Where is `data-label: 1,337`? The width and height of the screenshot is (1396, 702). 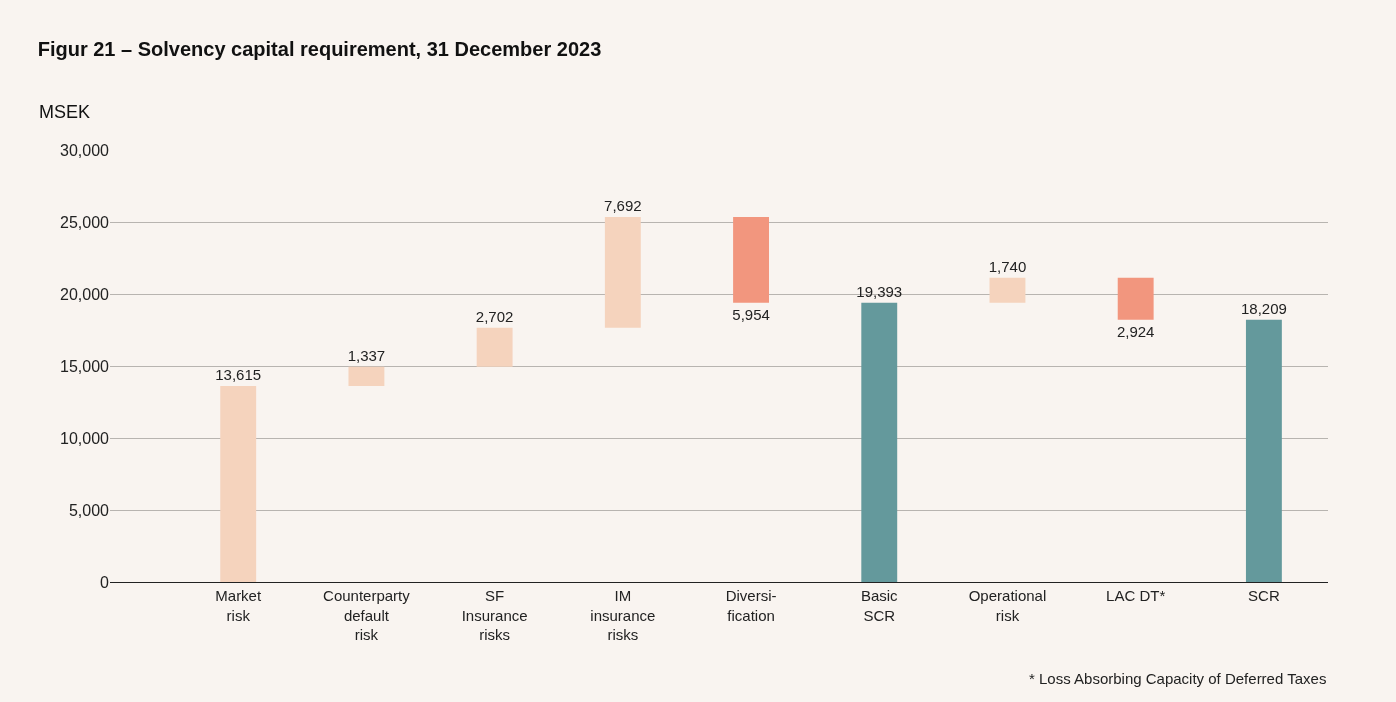 data-label: 1,337 is located at coordinates (366, 355).